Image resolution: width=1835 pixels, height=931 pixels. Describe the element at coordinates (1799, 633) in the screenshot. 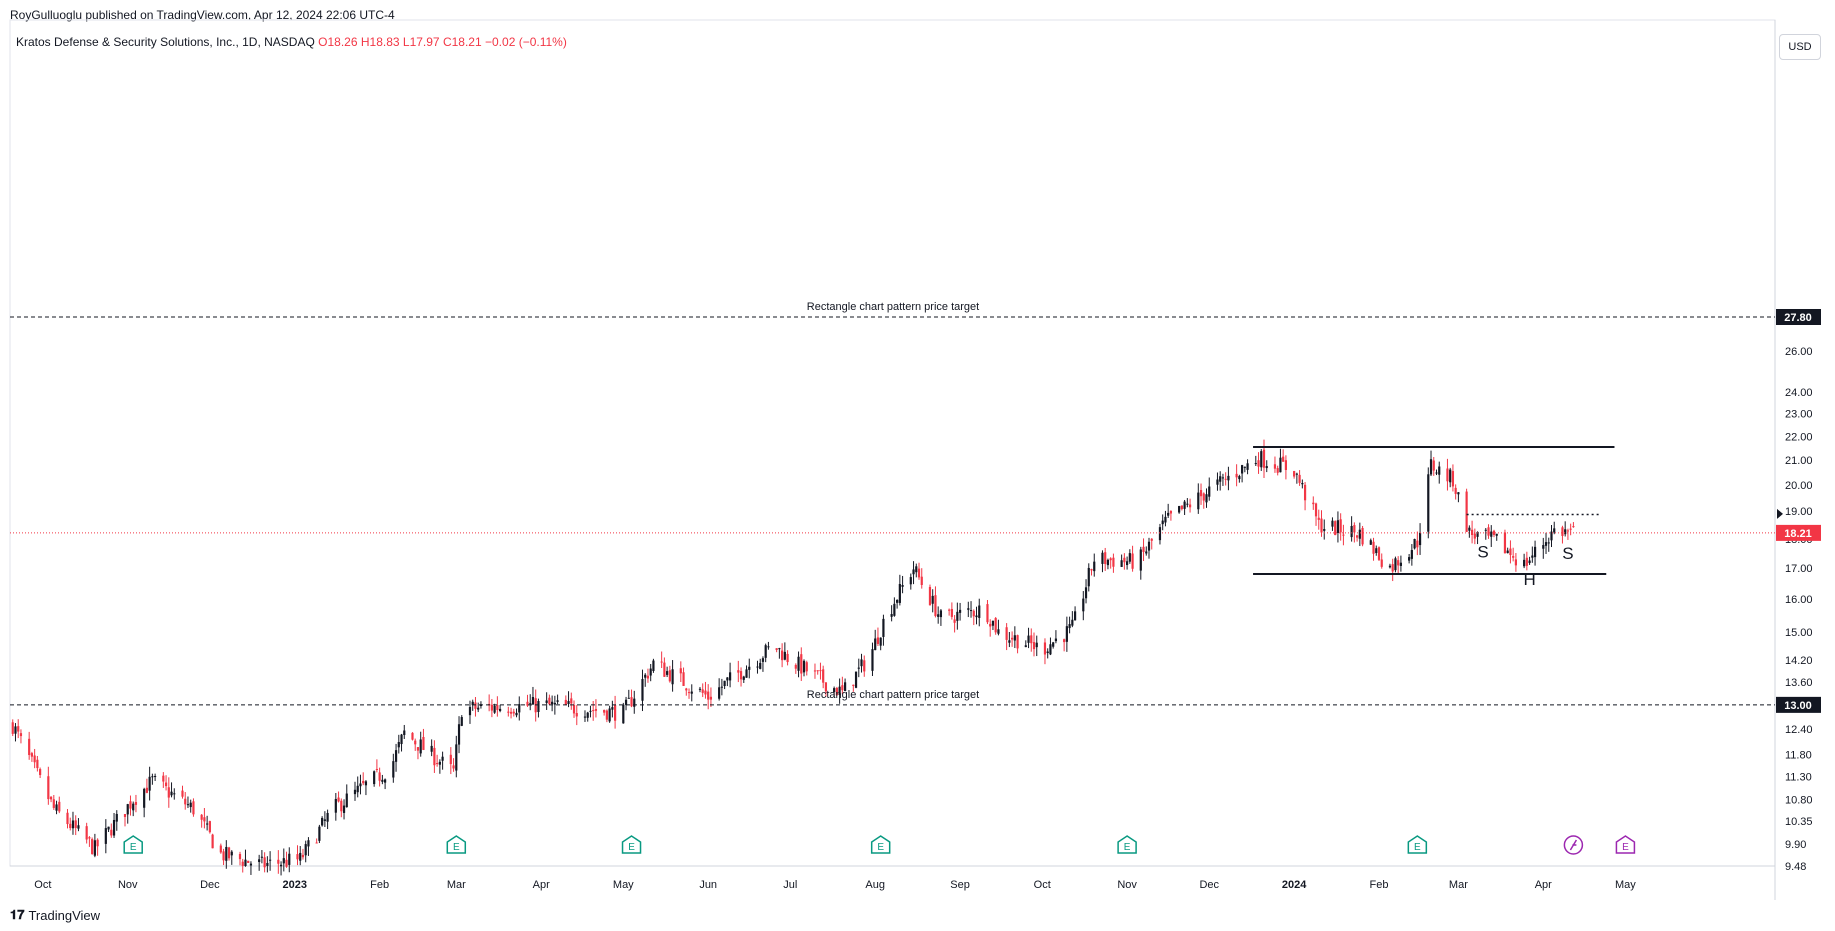

I see `y-tick-label: 15.00` at that location.